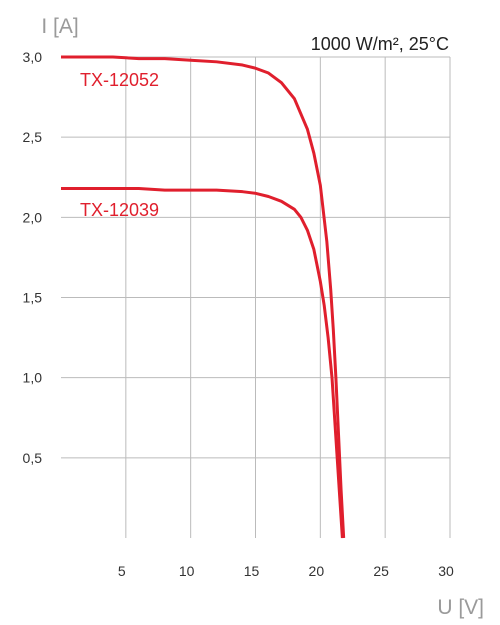  What do you see at coordinates (381, 571) in the screenshot?
I see `x-tick-label: 25` at bounding box center [381, 571].